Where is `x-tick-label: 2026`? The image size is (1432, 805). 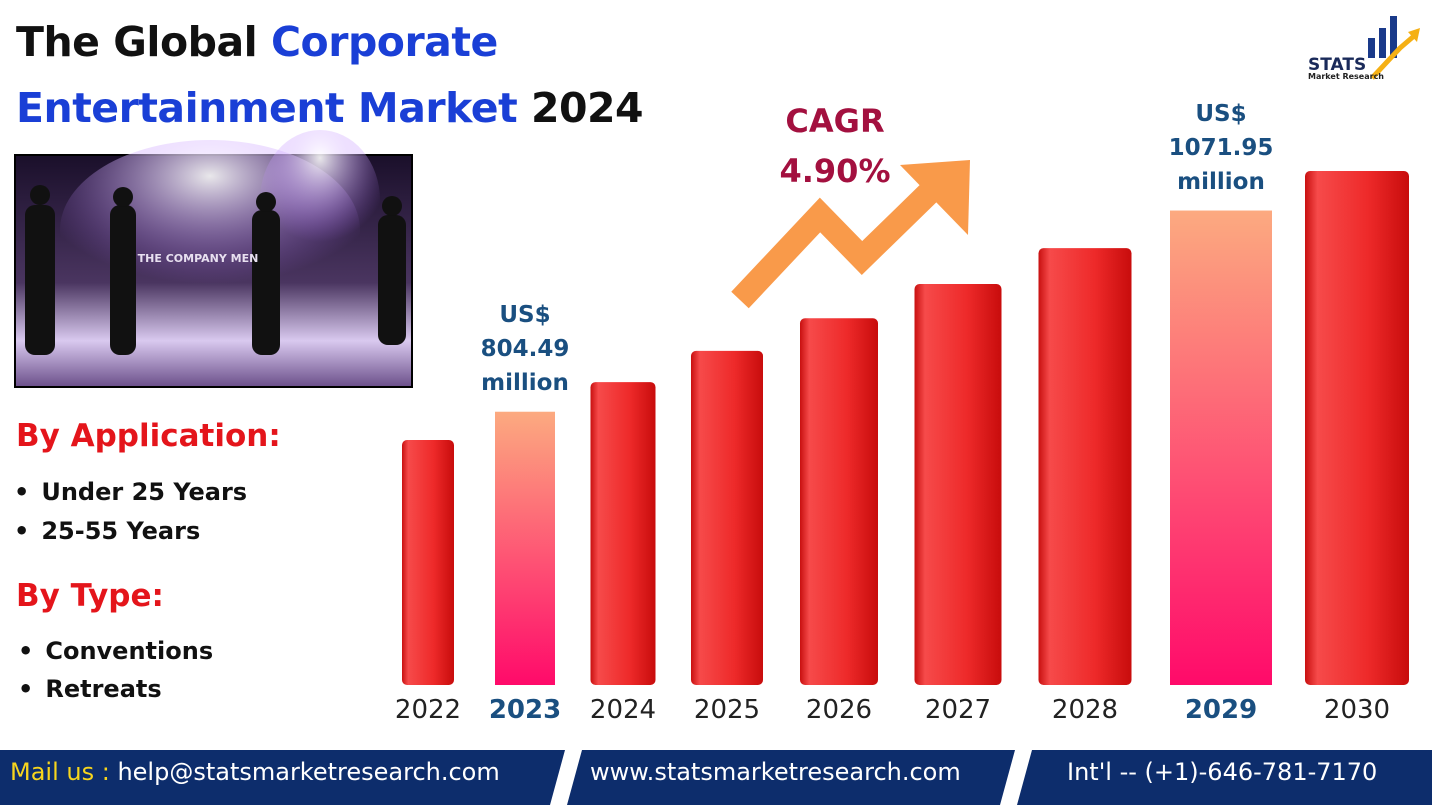
x-tick-label: 2026 is located at coordinates (839, 710).